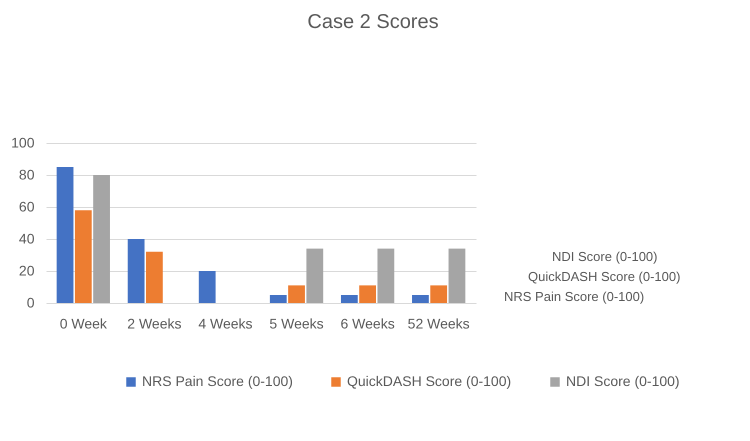 The image size is (750, 441). I want to click on text: NRS Pain Score (0-100), so click(574, 296).